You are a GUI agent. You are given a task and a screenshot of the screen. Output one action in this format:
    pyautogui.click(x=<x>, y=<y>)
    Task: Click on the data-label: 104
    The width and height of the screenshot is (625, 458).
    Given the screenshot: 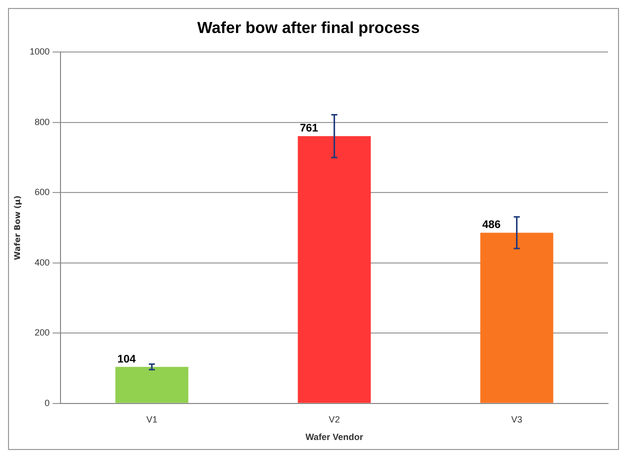 What is the action you would take?
    pyautogui.click(x=127, y=359)
    